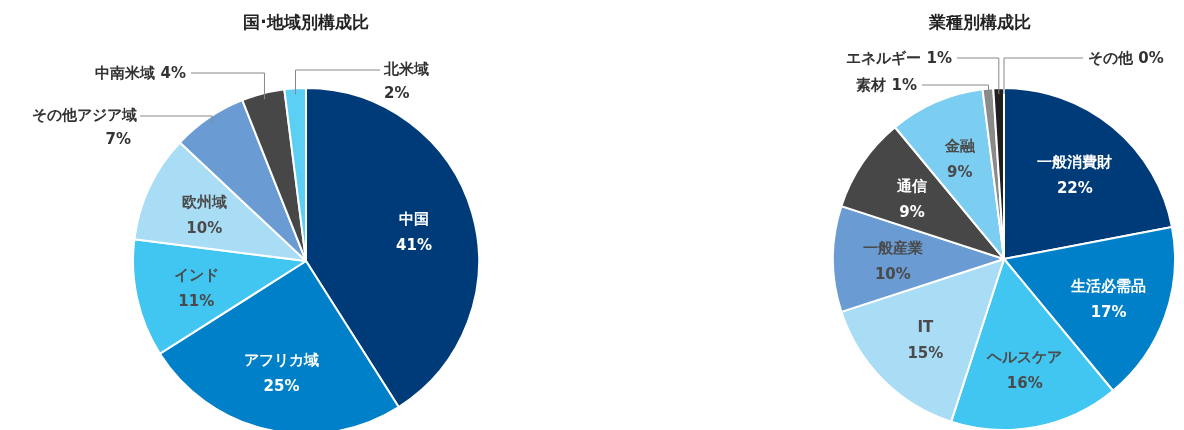 The width and height of the screenshot is (1184, 430). What do you see at coordinates (979, 22) in the screenshot?
I see `chart-title: 業種別構成比` at bounding box center [979, 22].